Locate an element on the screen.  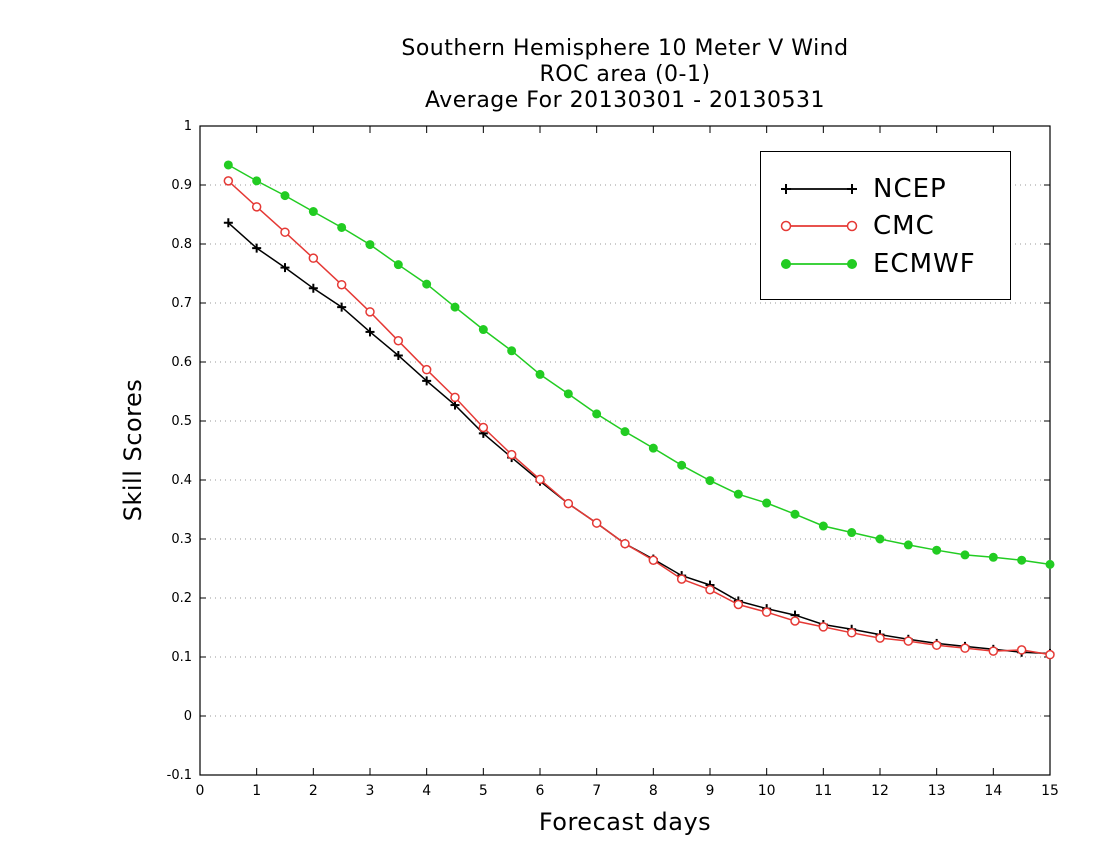
chart-date-range: Average For 20130301 - 20130531 is located at coordinates (625, 100).